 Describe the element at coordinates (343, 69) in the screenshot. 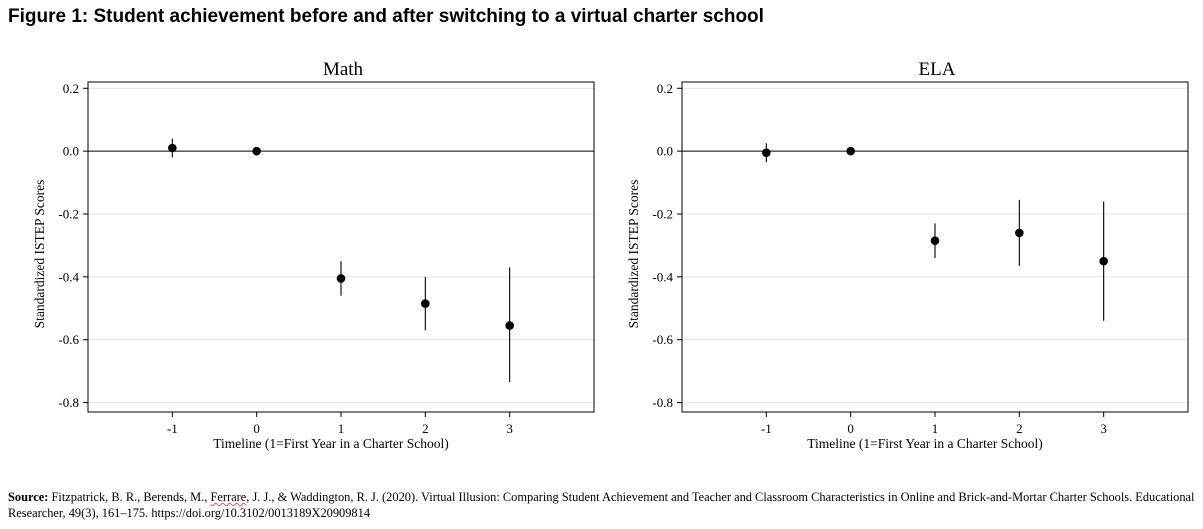

I see `chart-title: Math` at that location.